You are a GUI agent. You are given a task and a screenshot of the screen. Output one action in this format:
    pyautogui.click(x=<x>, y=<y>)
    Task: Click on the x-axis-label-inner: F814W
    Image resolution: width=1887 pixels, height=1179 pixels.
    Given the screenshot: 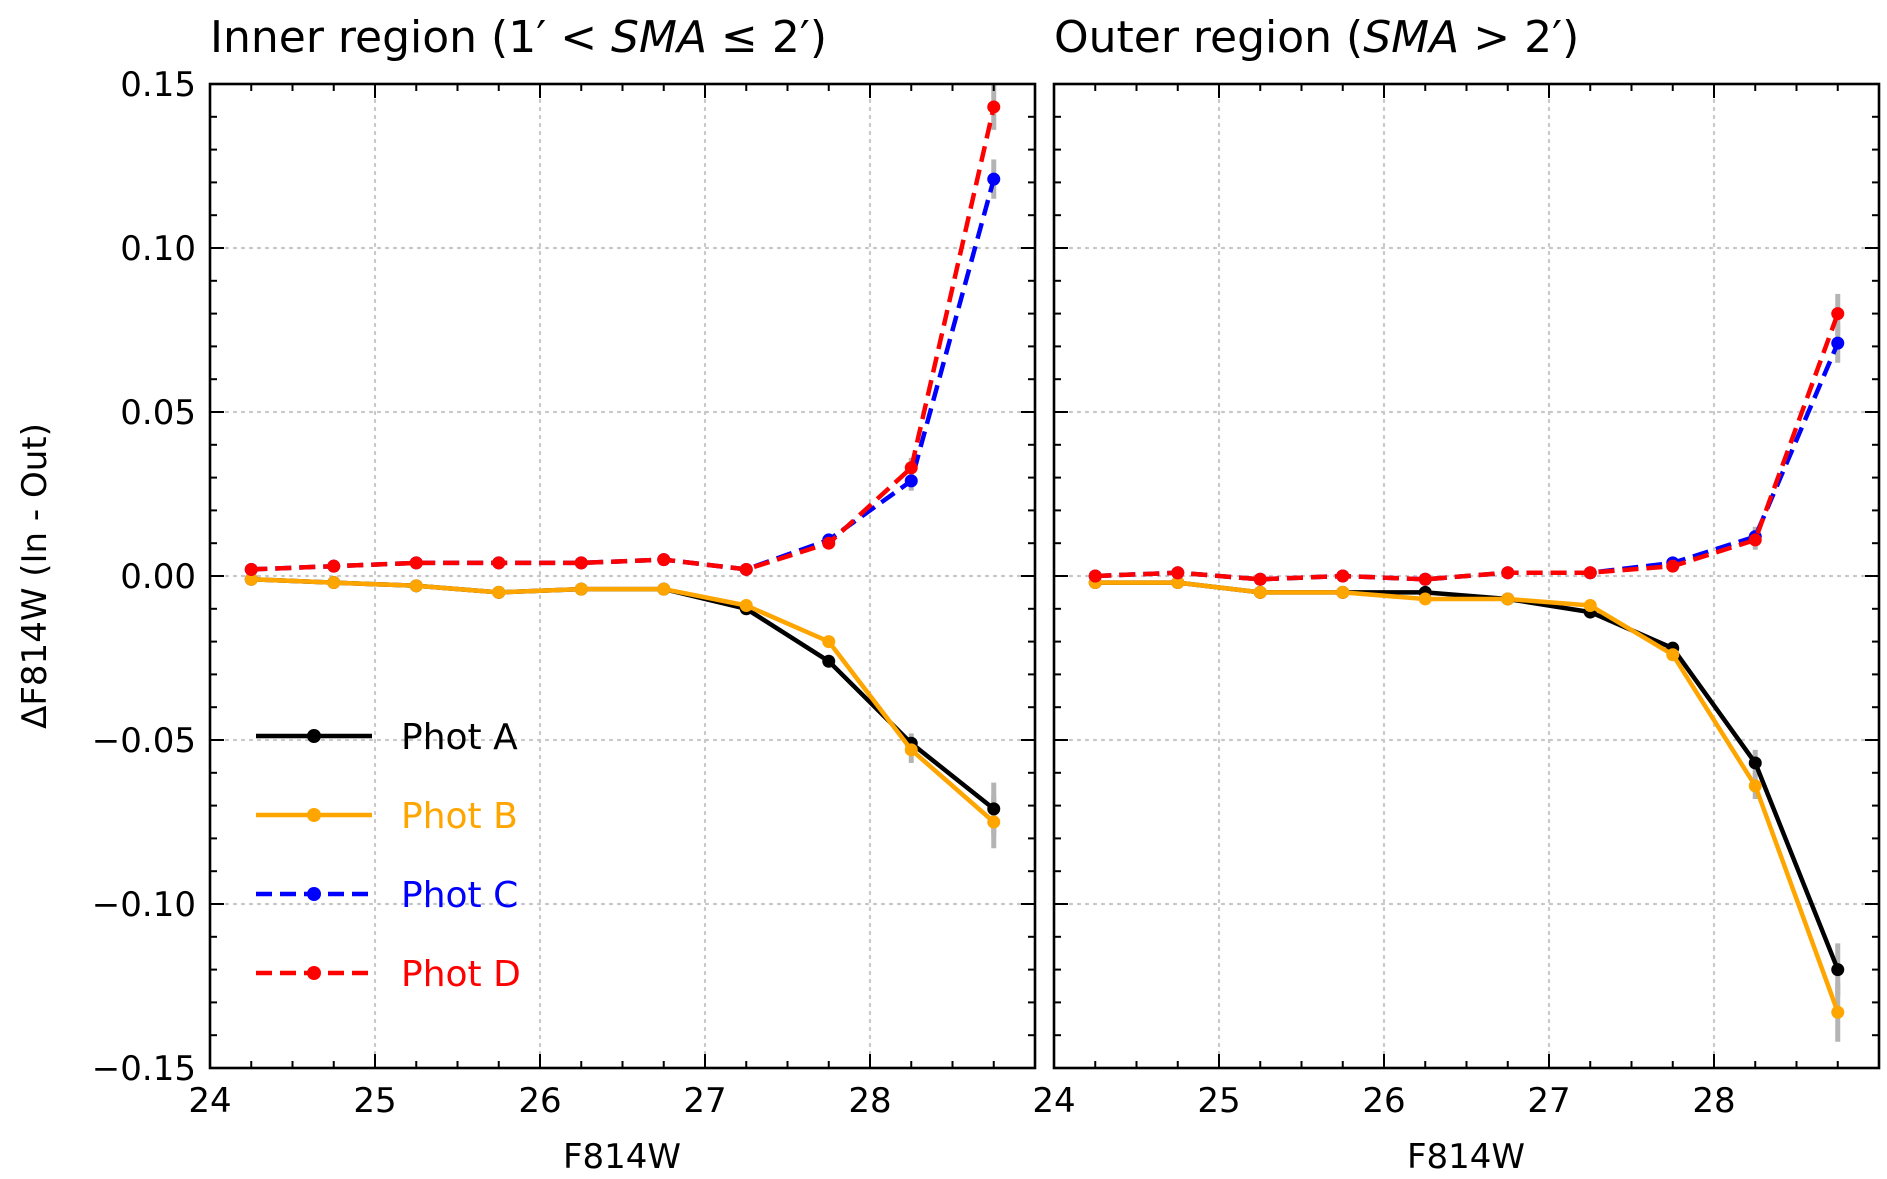 What is the action you would take?
    pyautogui.click(x=622, y=1157)
    